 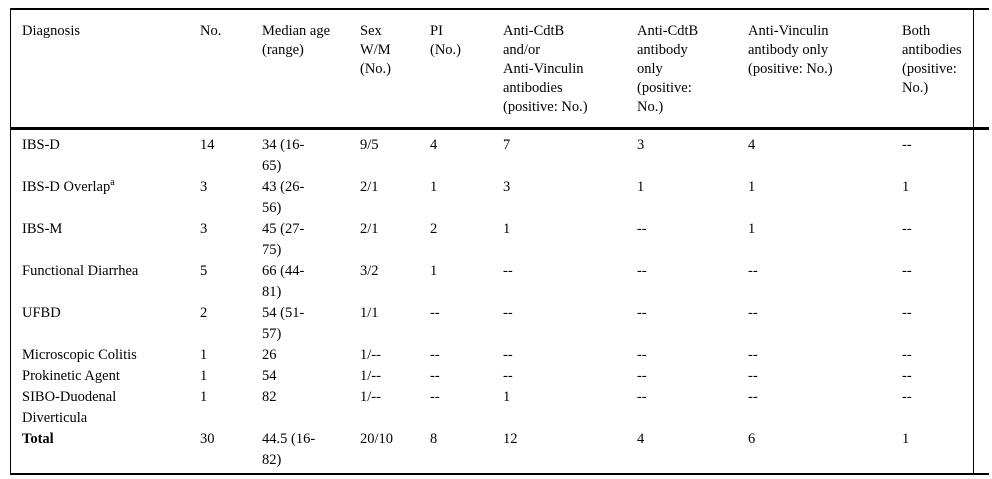 I want to click on diagnosis-label: IBS-D Overlap, so click(x=66, y=187).